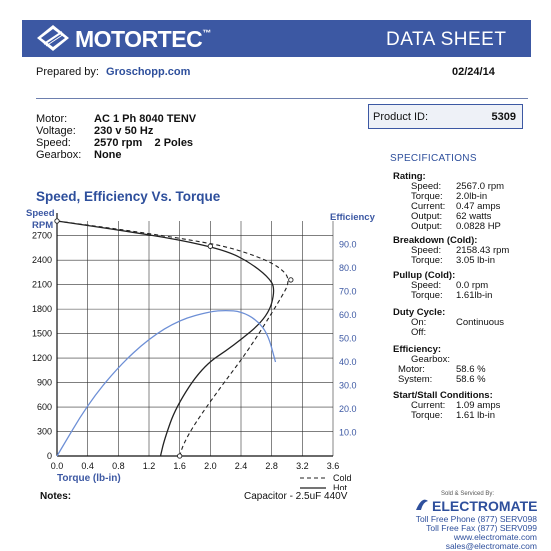 Image resolution: width=551 pixels, height=551 pixels. What do you see at coordinates (445, 116) in the screenshot?
I see `product-id-box: Product ID: 5309` at bounding box center [445, 116].